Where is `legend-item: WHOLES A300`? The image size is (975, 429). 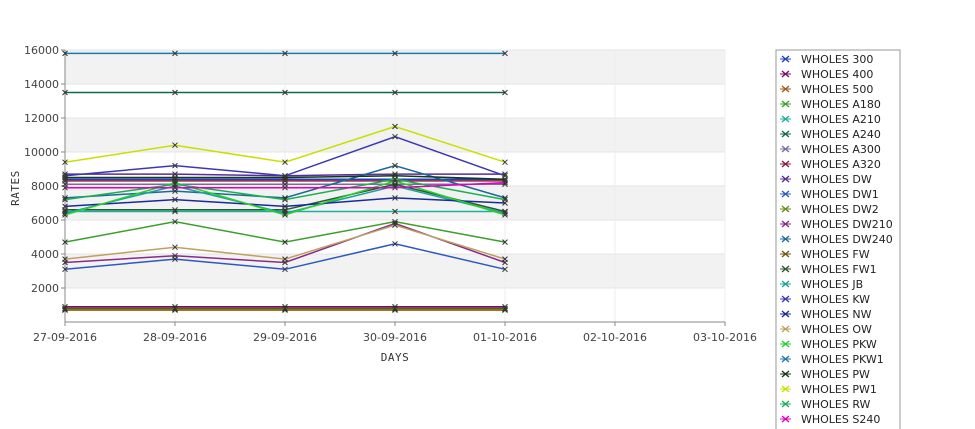
legend-item: WHOLES A300 is located at coordinates (830, 149).